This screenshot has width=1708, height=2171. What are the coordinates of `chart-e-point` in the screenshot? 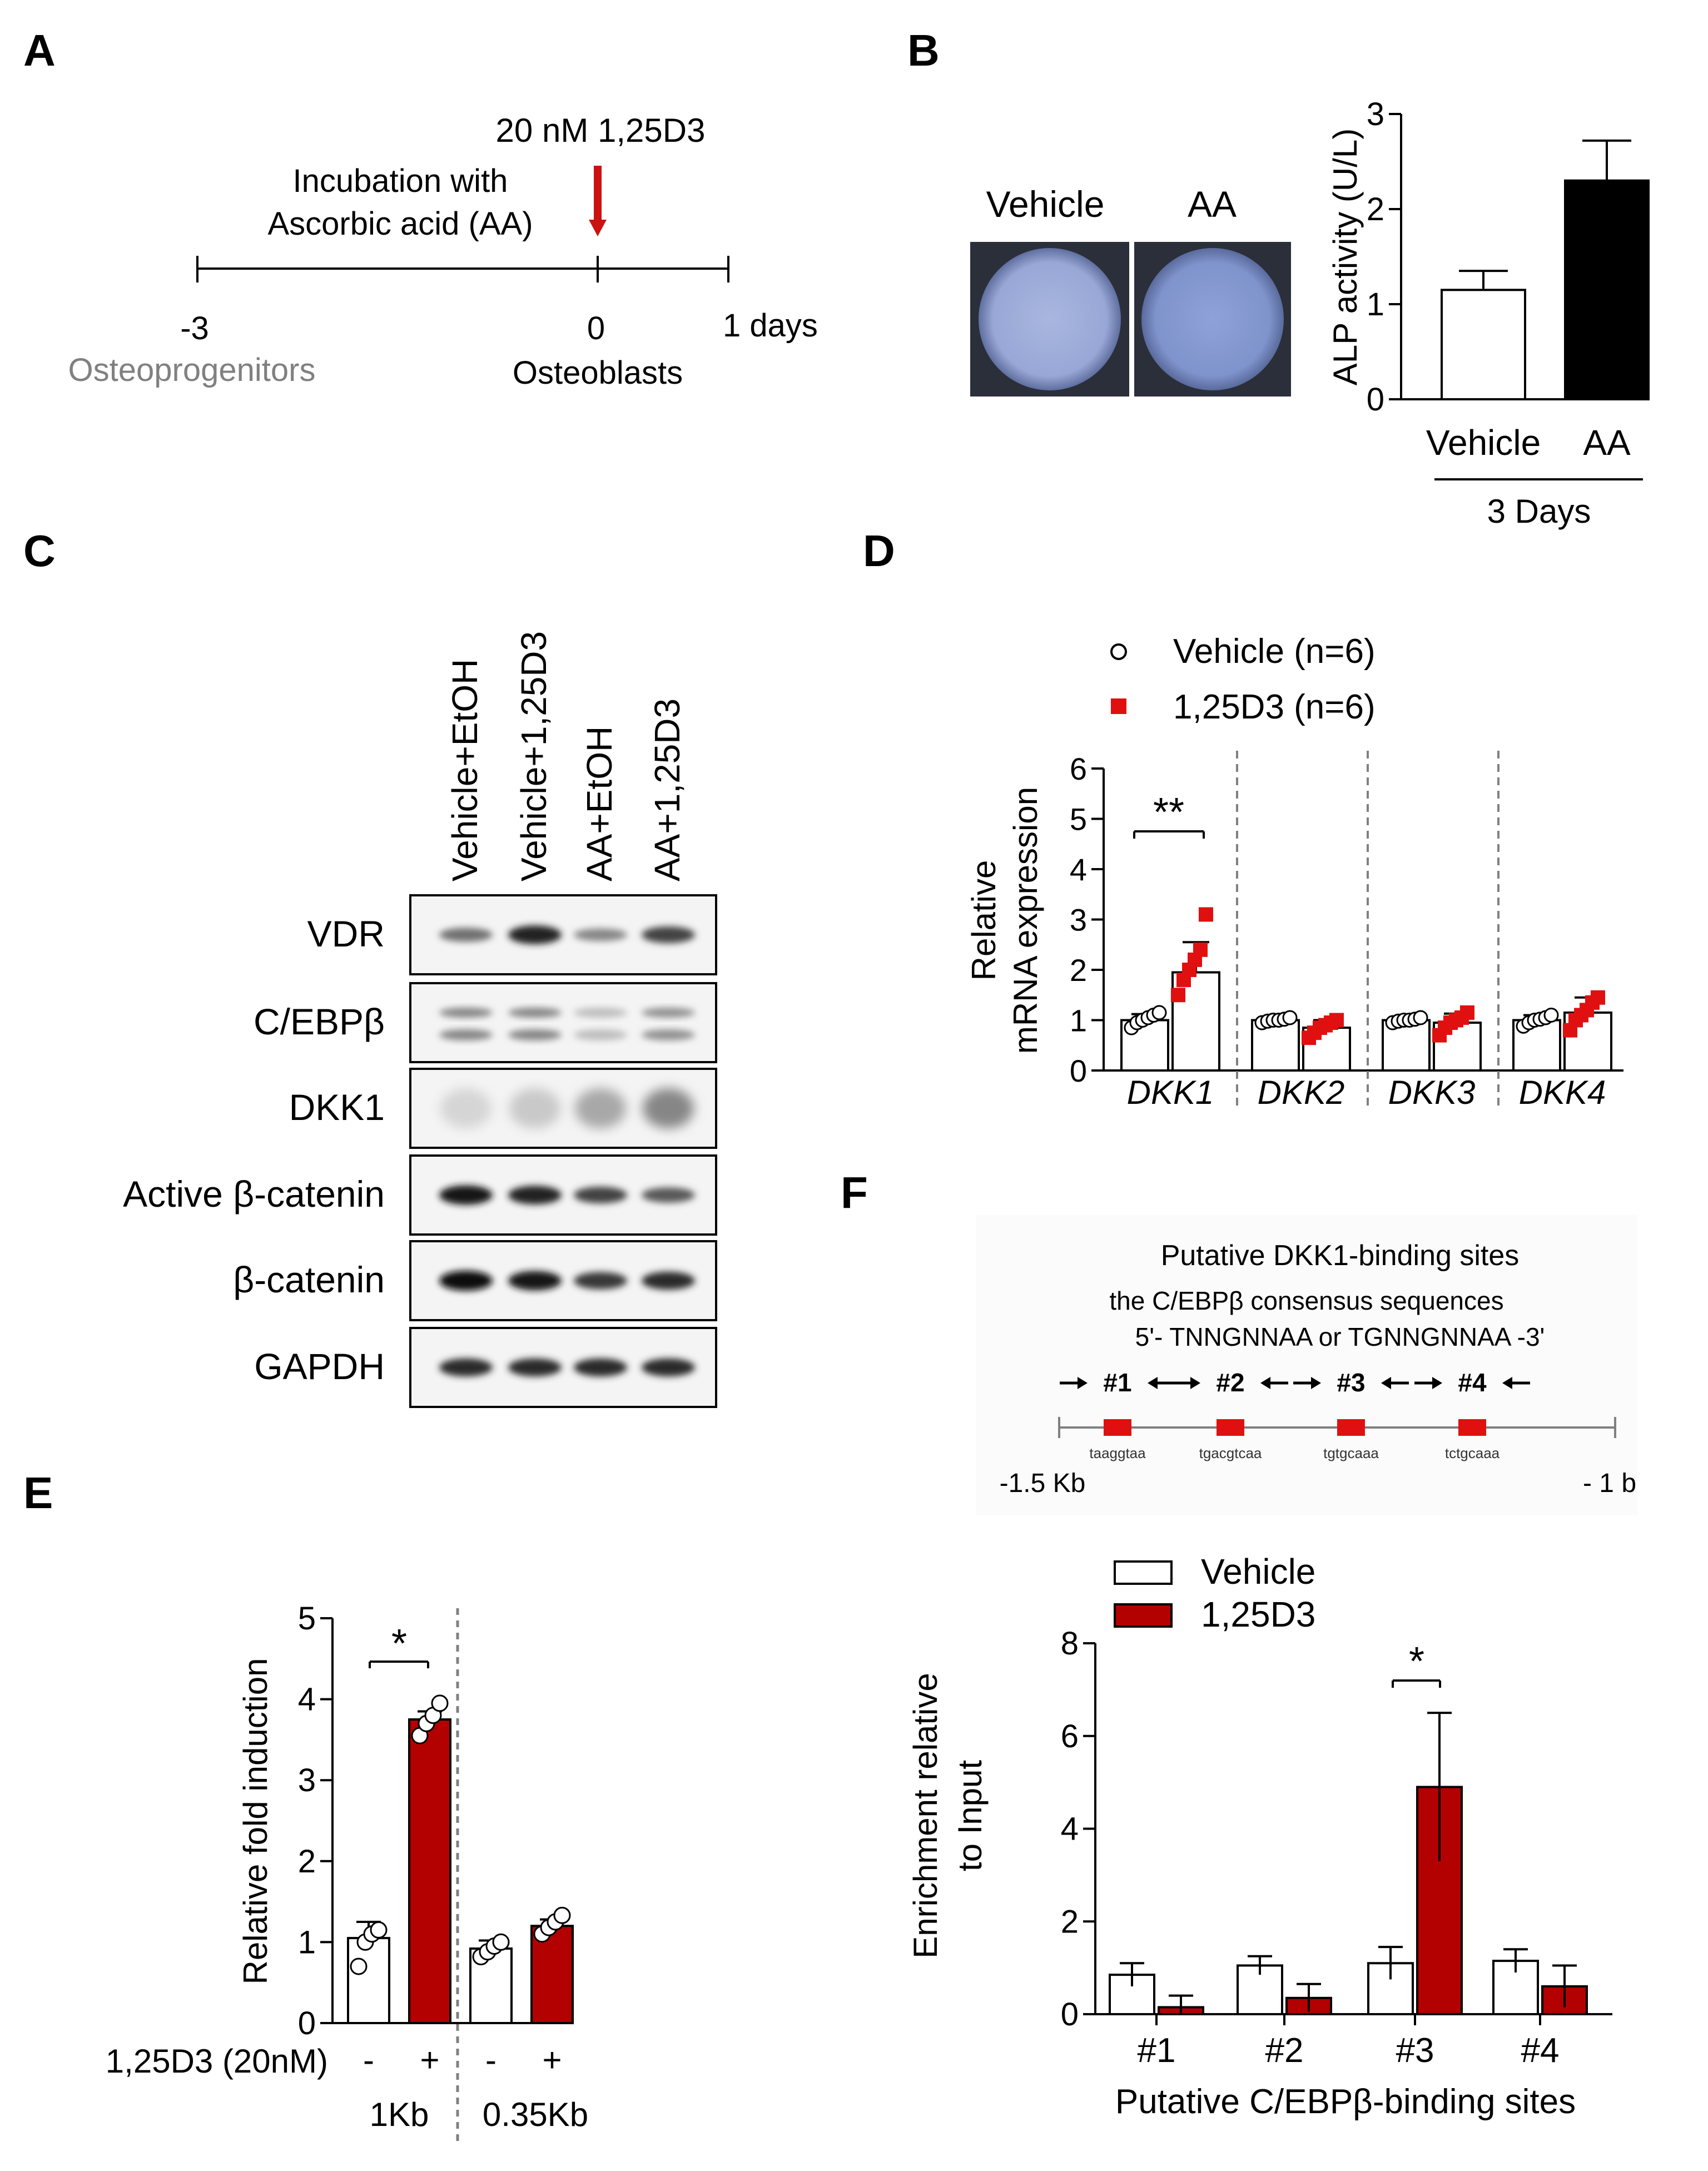 It's located at (562, 1915).